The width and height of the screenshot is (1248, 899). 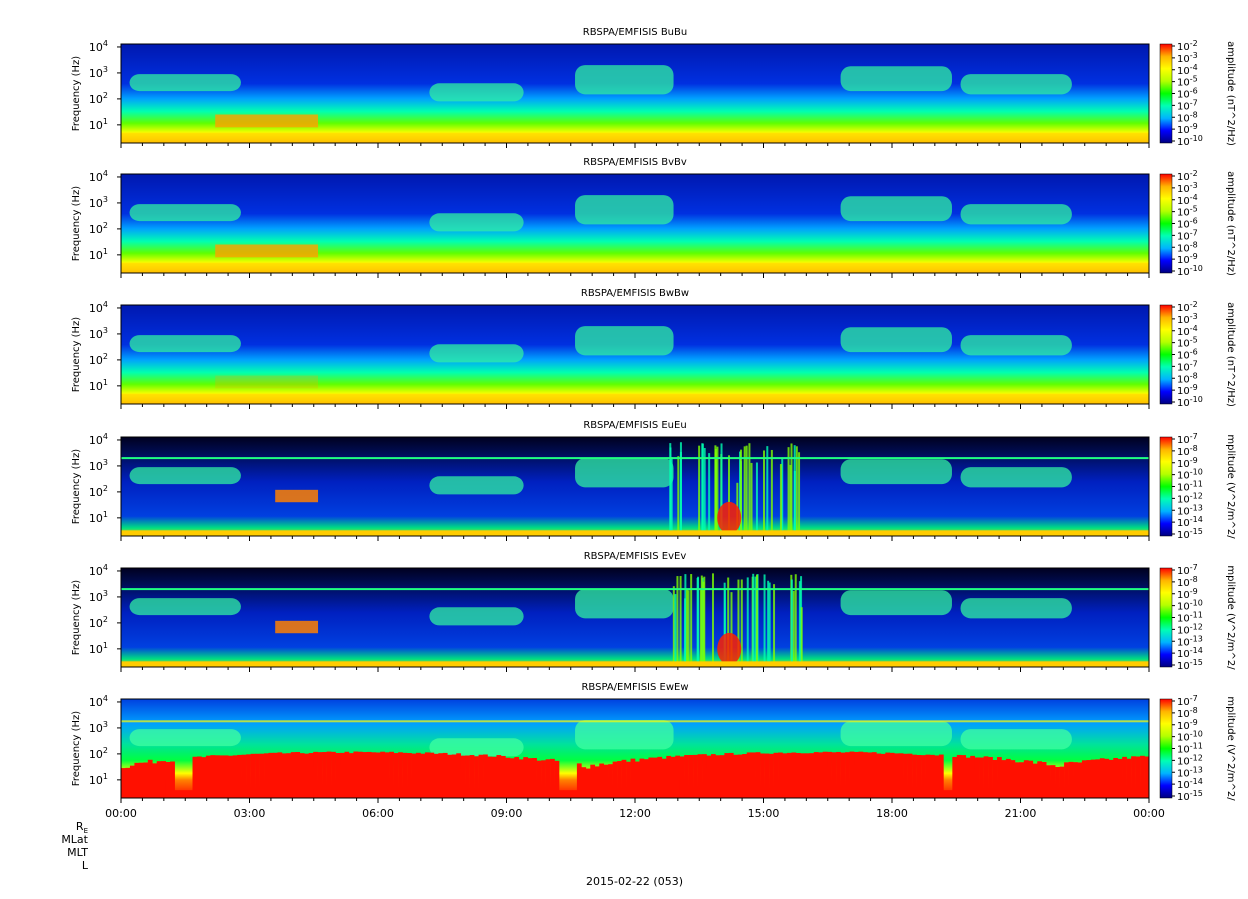 I want to click on colorbar-tick-exp: -14, so click(x=1196, y=519).